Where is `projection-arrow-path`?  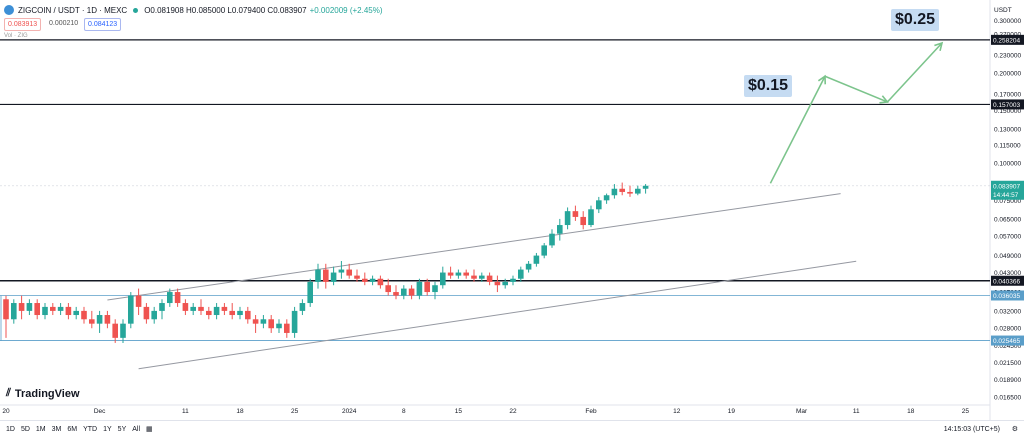 projection-arrow-path is located at coordinates (856, 113).